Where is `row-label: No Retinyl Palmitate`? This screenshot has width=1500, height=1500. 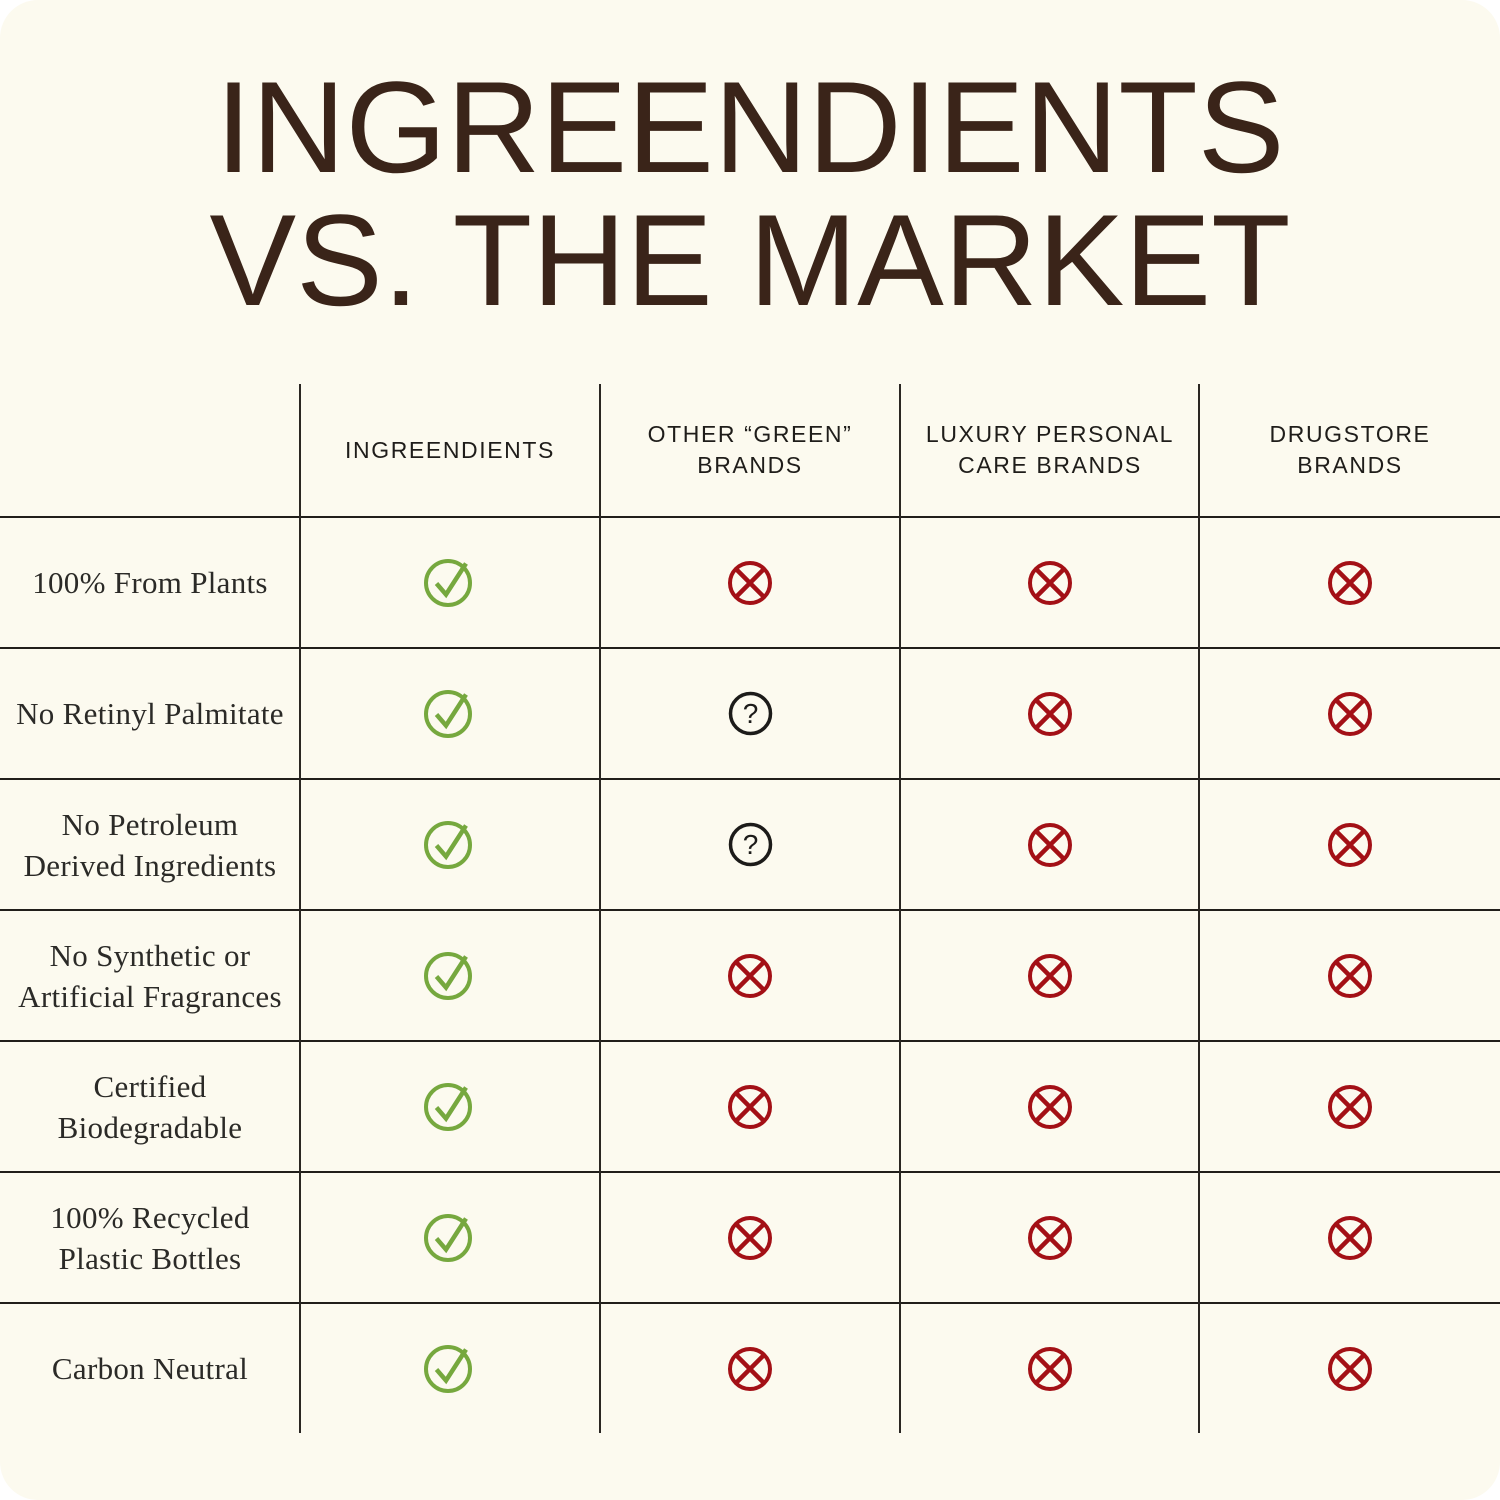
row-label: No Retinyl Palmitate is located at coordinates (150, 713).